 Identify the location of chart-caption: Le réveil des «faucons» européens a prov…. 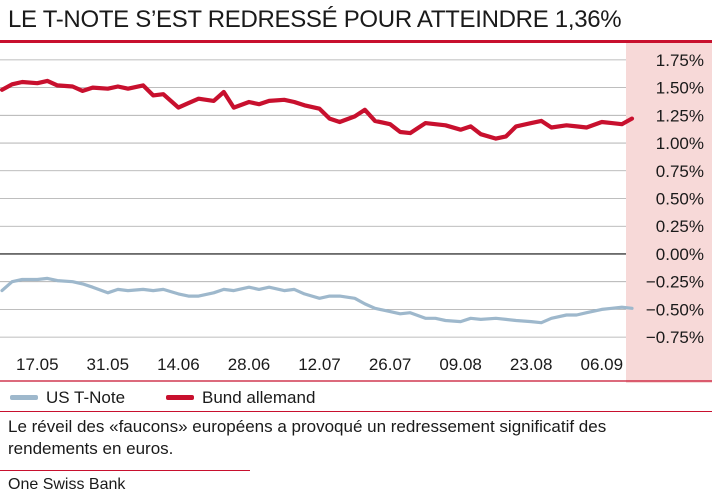
(307, 437).